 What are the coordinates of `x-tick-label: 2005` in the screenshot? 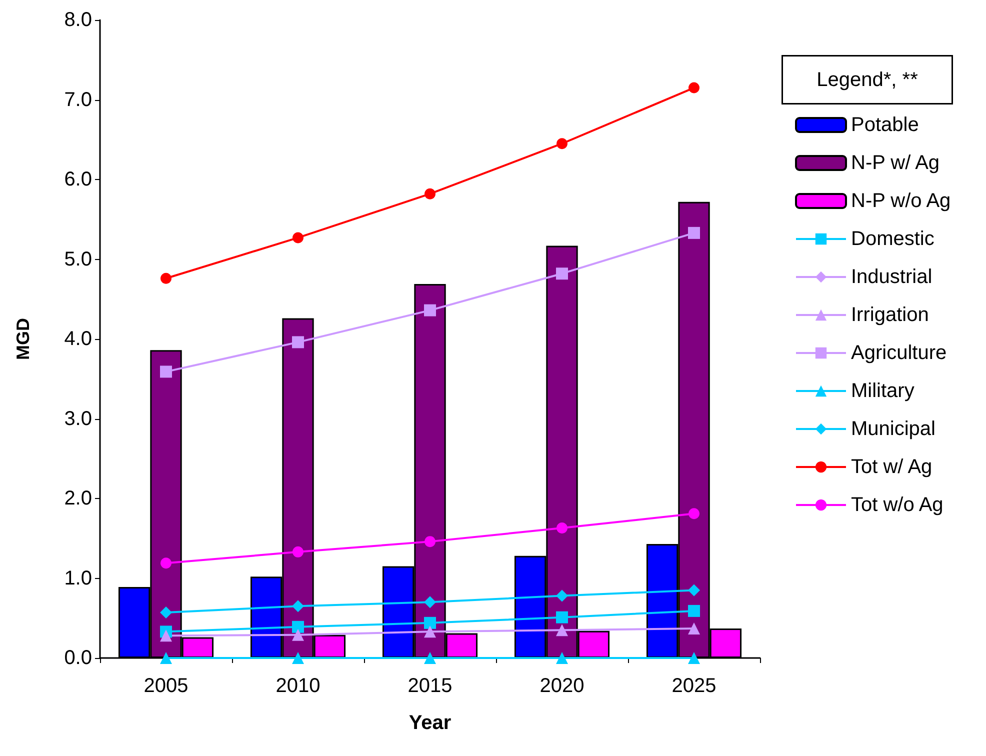 It's located at (166, 686).